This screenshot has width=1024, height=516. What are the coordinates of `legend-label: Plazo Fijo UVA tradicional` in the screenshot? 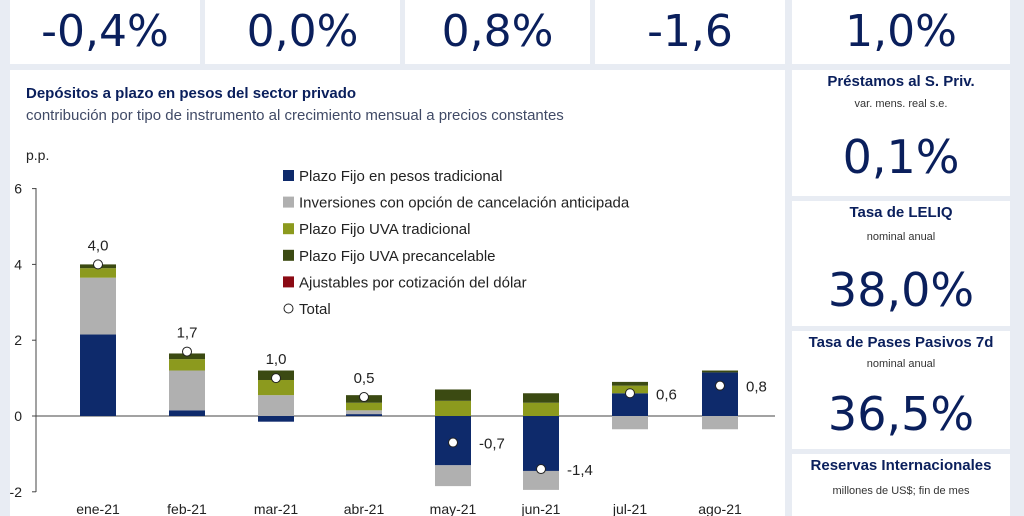 It's located at (384, 229).